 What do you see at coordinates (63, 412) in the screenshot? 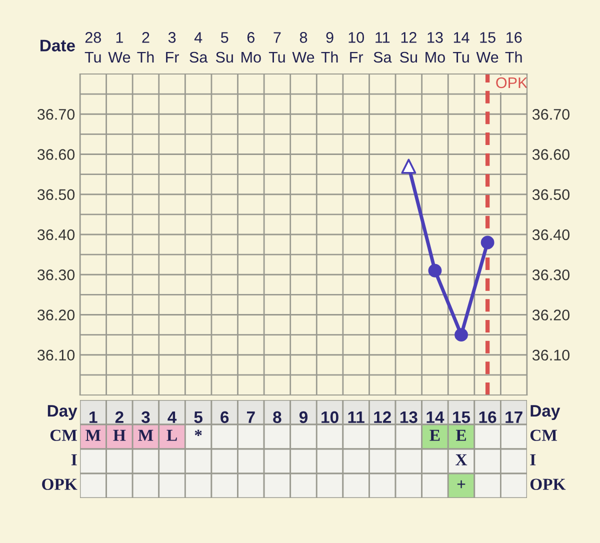
I see `x-axis-title: Day` at bounding box center [63, 412].